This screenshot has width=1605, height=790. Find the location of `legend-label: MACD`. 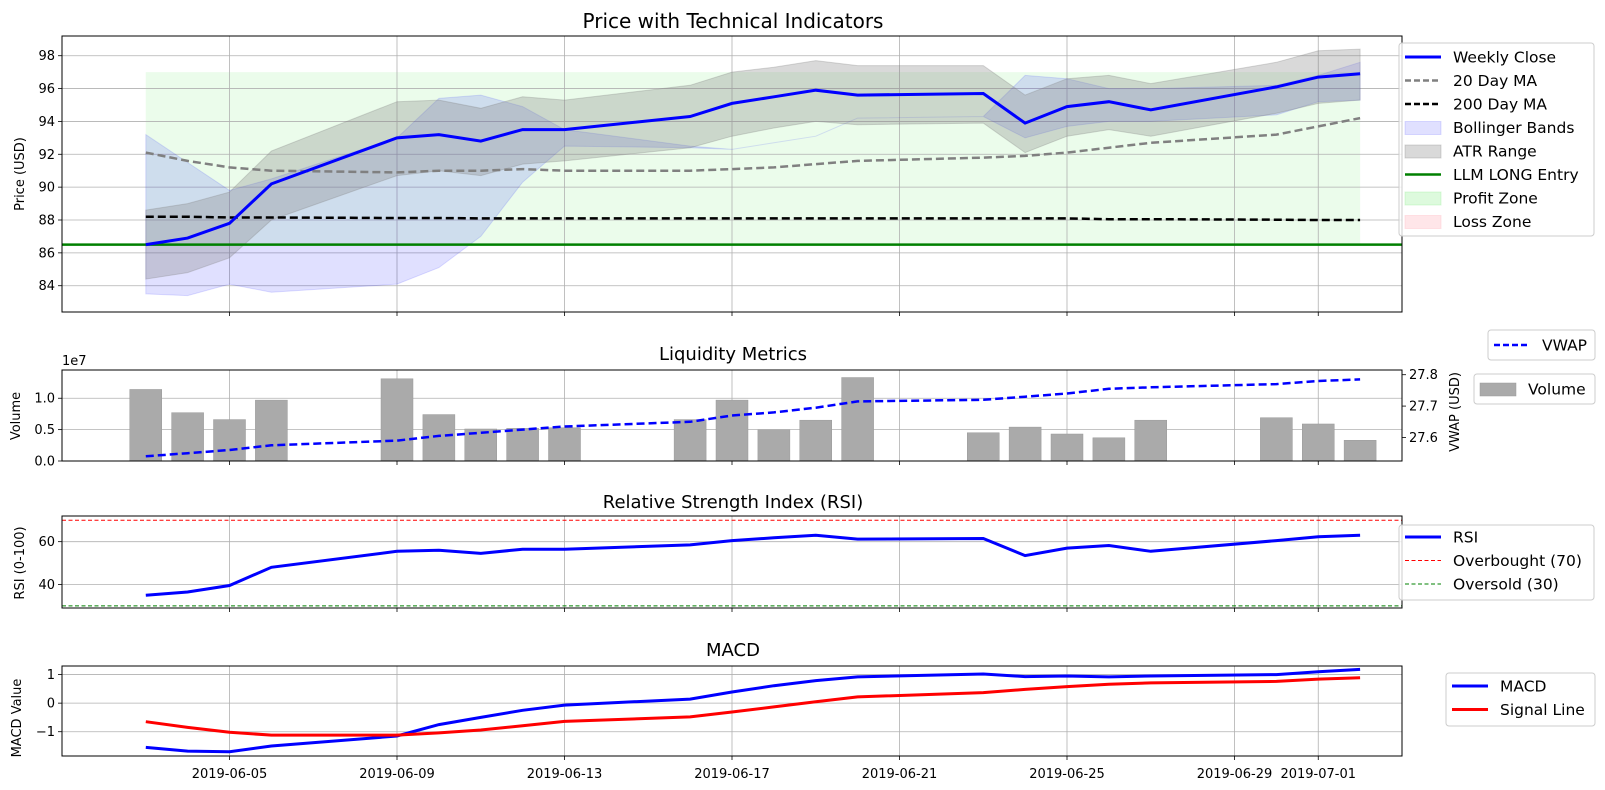

legend-label: MACD is located at coordinates (1523, 687).